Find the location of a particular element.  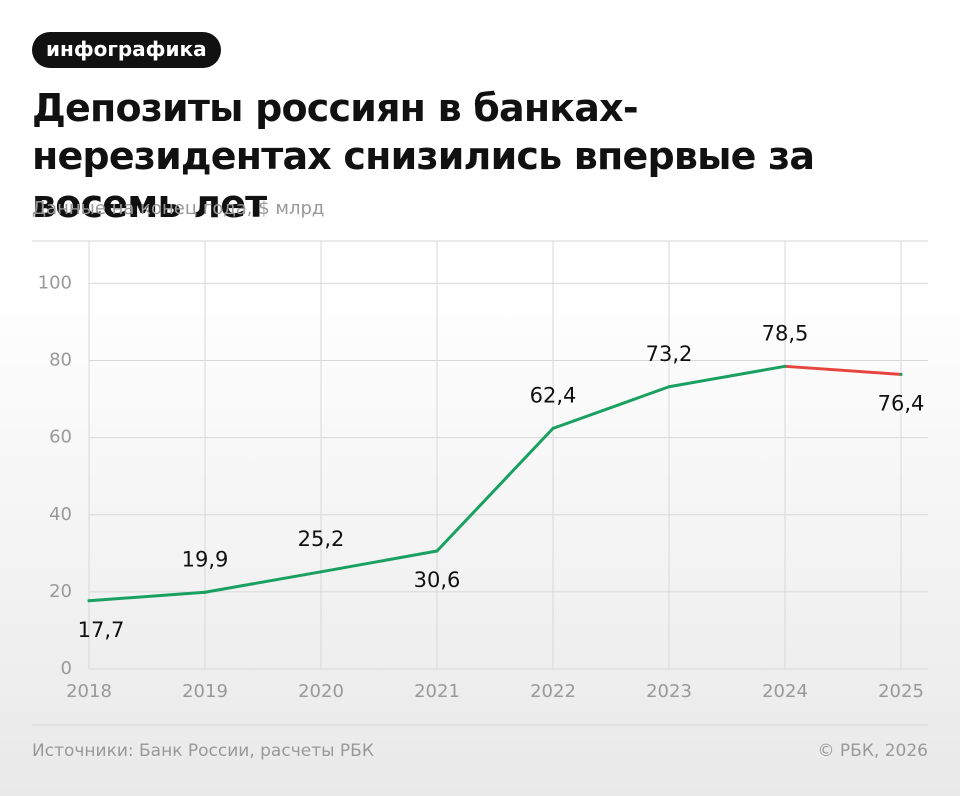

data-label: 30,6 is located at coordinates (437, 580).